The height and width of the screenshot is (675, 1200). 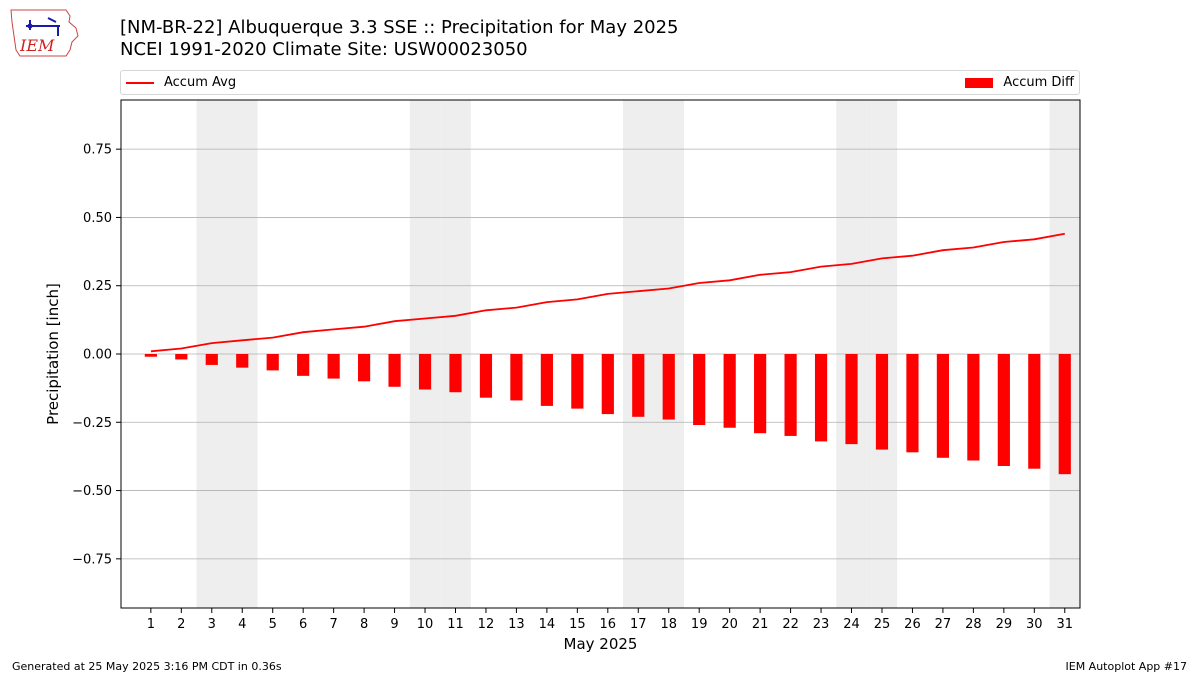 I want to click on x-tick-label: 19, so click(x=699, y=624).